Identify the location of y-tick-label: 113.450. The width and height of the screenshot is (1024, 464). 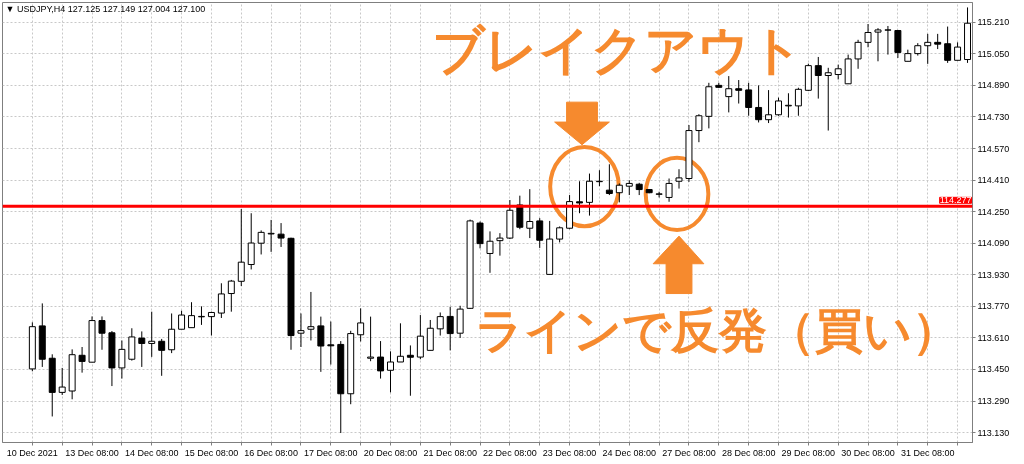
(993, 369).